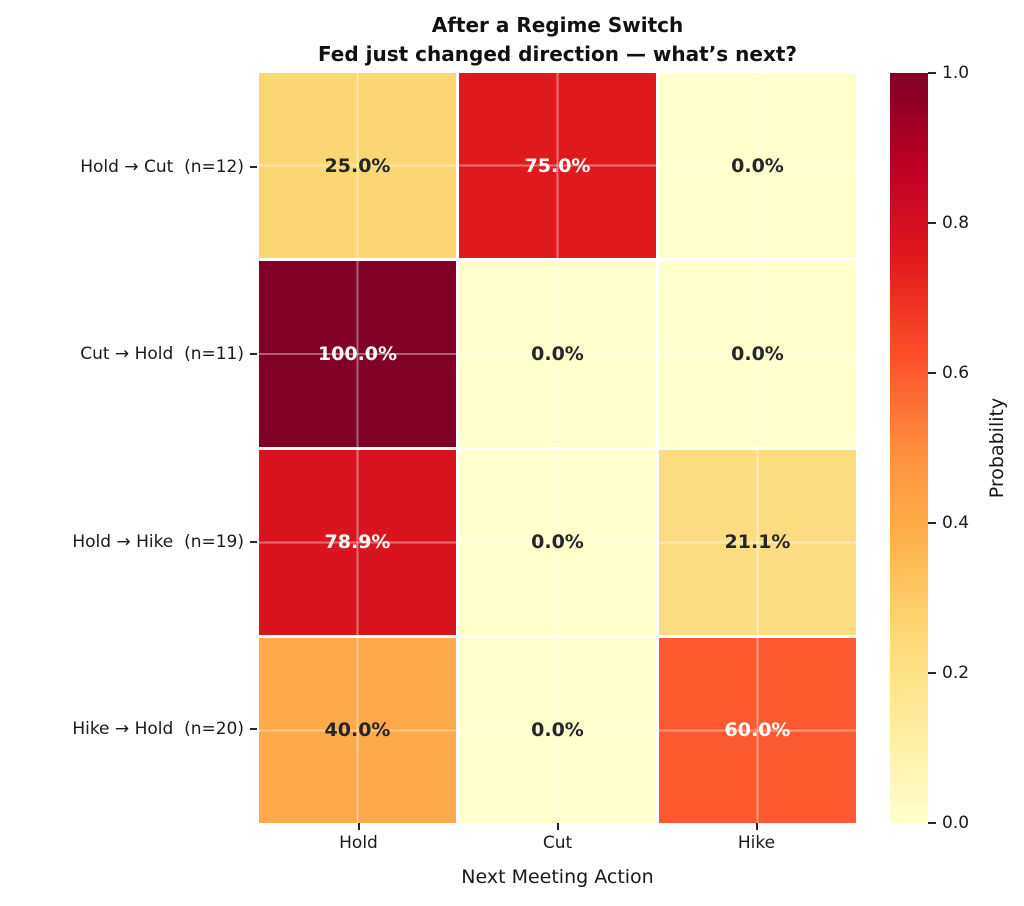 Image resolution: width=1024 pixels, height=906 pixels. What do you see at coordinates (956, 673) in the screenshot?
I see `colorbar-tick-label: 0.2` at bounding box center [956, 673].